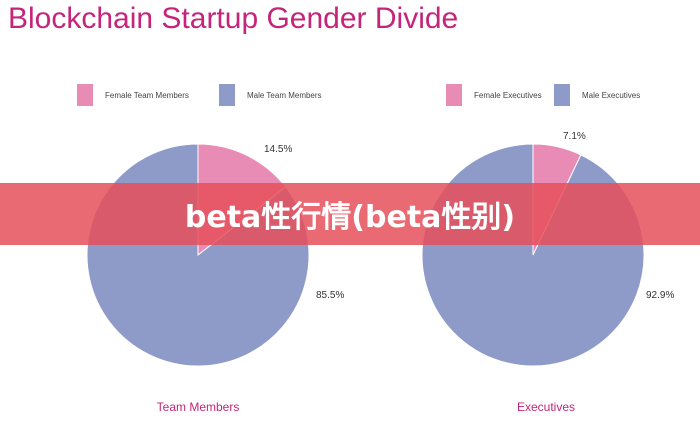 Image resolution: width=700 pixels, height=430 pixels. Describe the element at coordinates (611, 95) in the screenshot. I see `legend-label: Male Executives` at that location.